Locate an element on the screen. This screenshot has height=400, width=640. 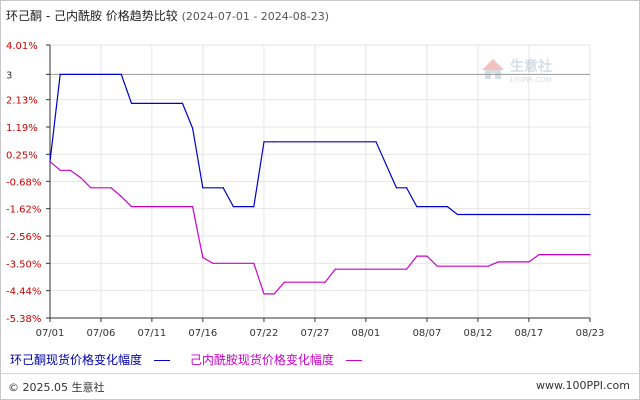
x-tick-label: 07/11 is located at coordinates (151, 333).